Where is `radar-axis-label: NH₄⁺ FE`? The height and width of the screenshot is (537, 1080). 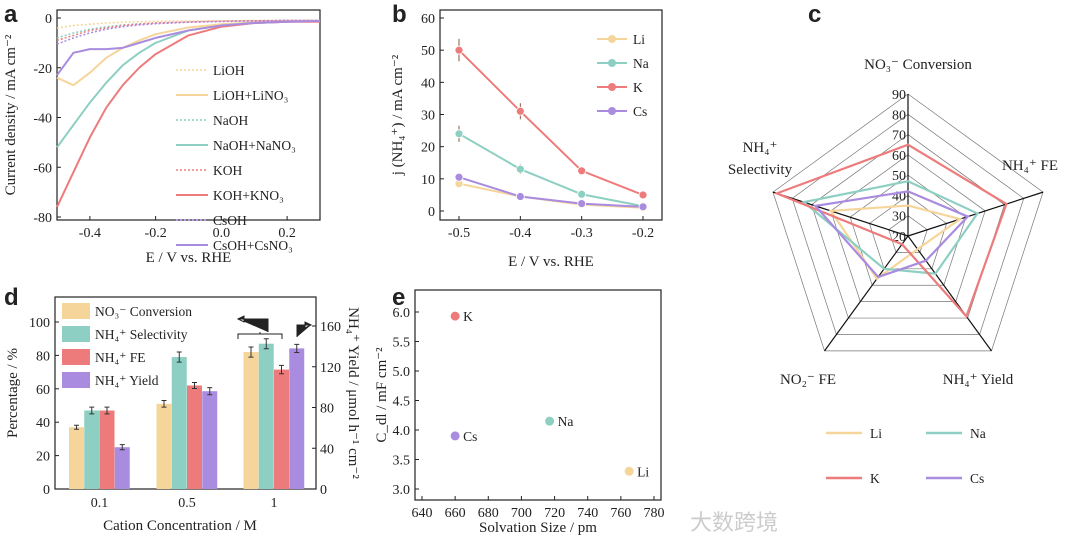
radar-axis-label: NH₄⁺ FE is located at coordinates (1030, 166).